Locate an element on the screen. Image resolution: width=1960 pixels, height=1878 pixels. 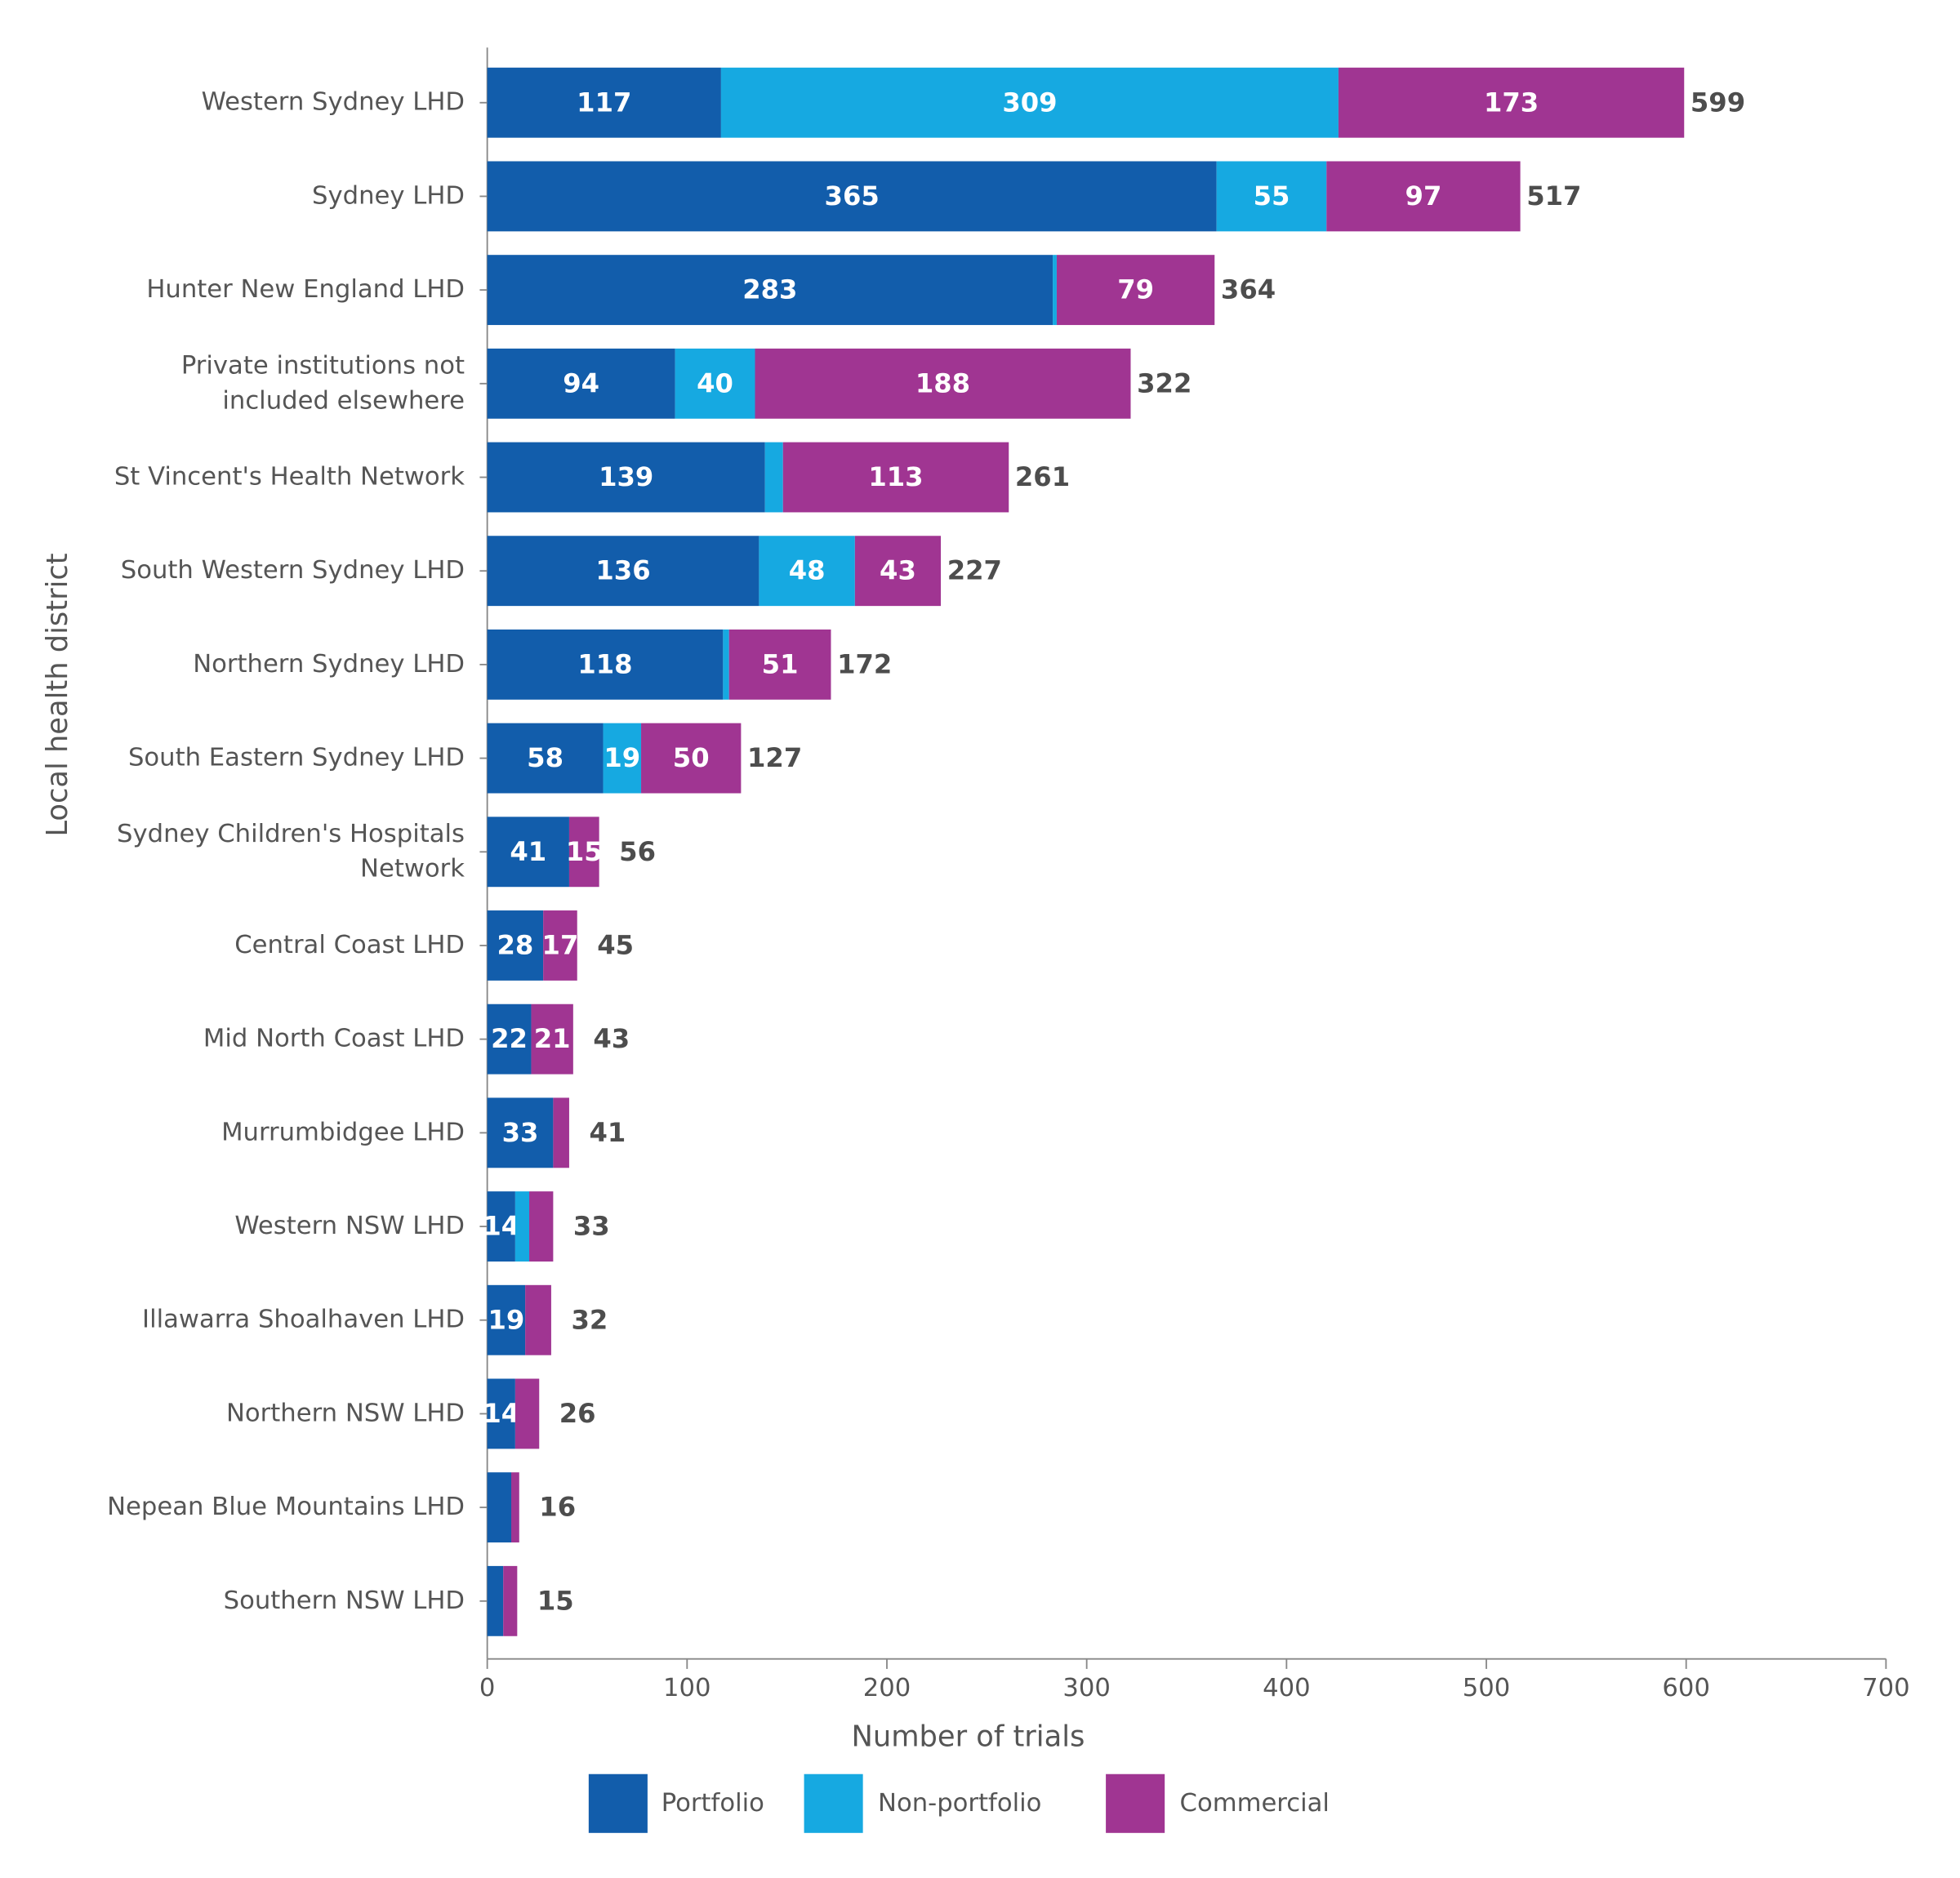
total-label: 32 is located at coordinates (589, 1319).